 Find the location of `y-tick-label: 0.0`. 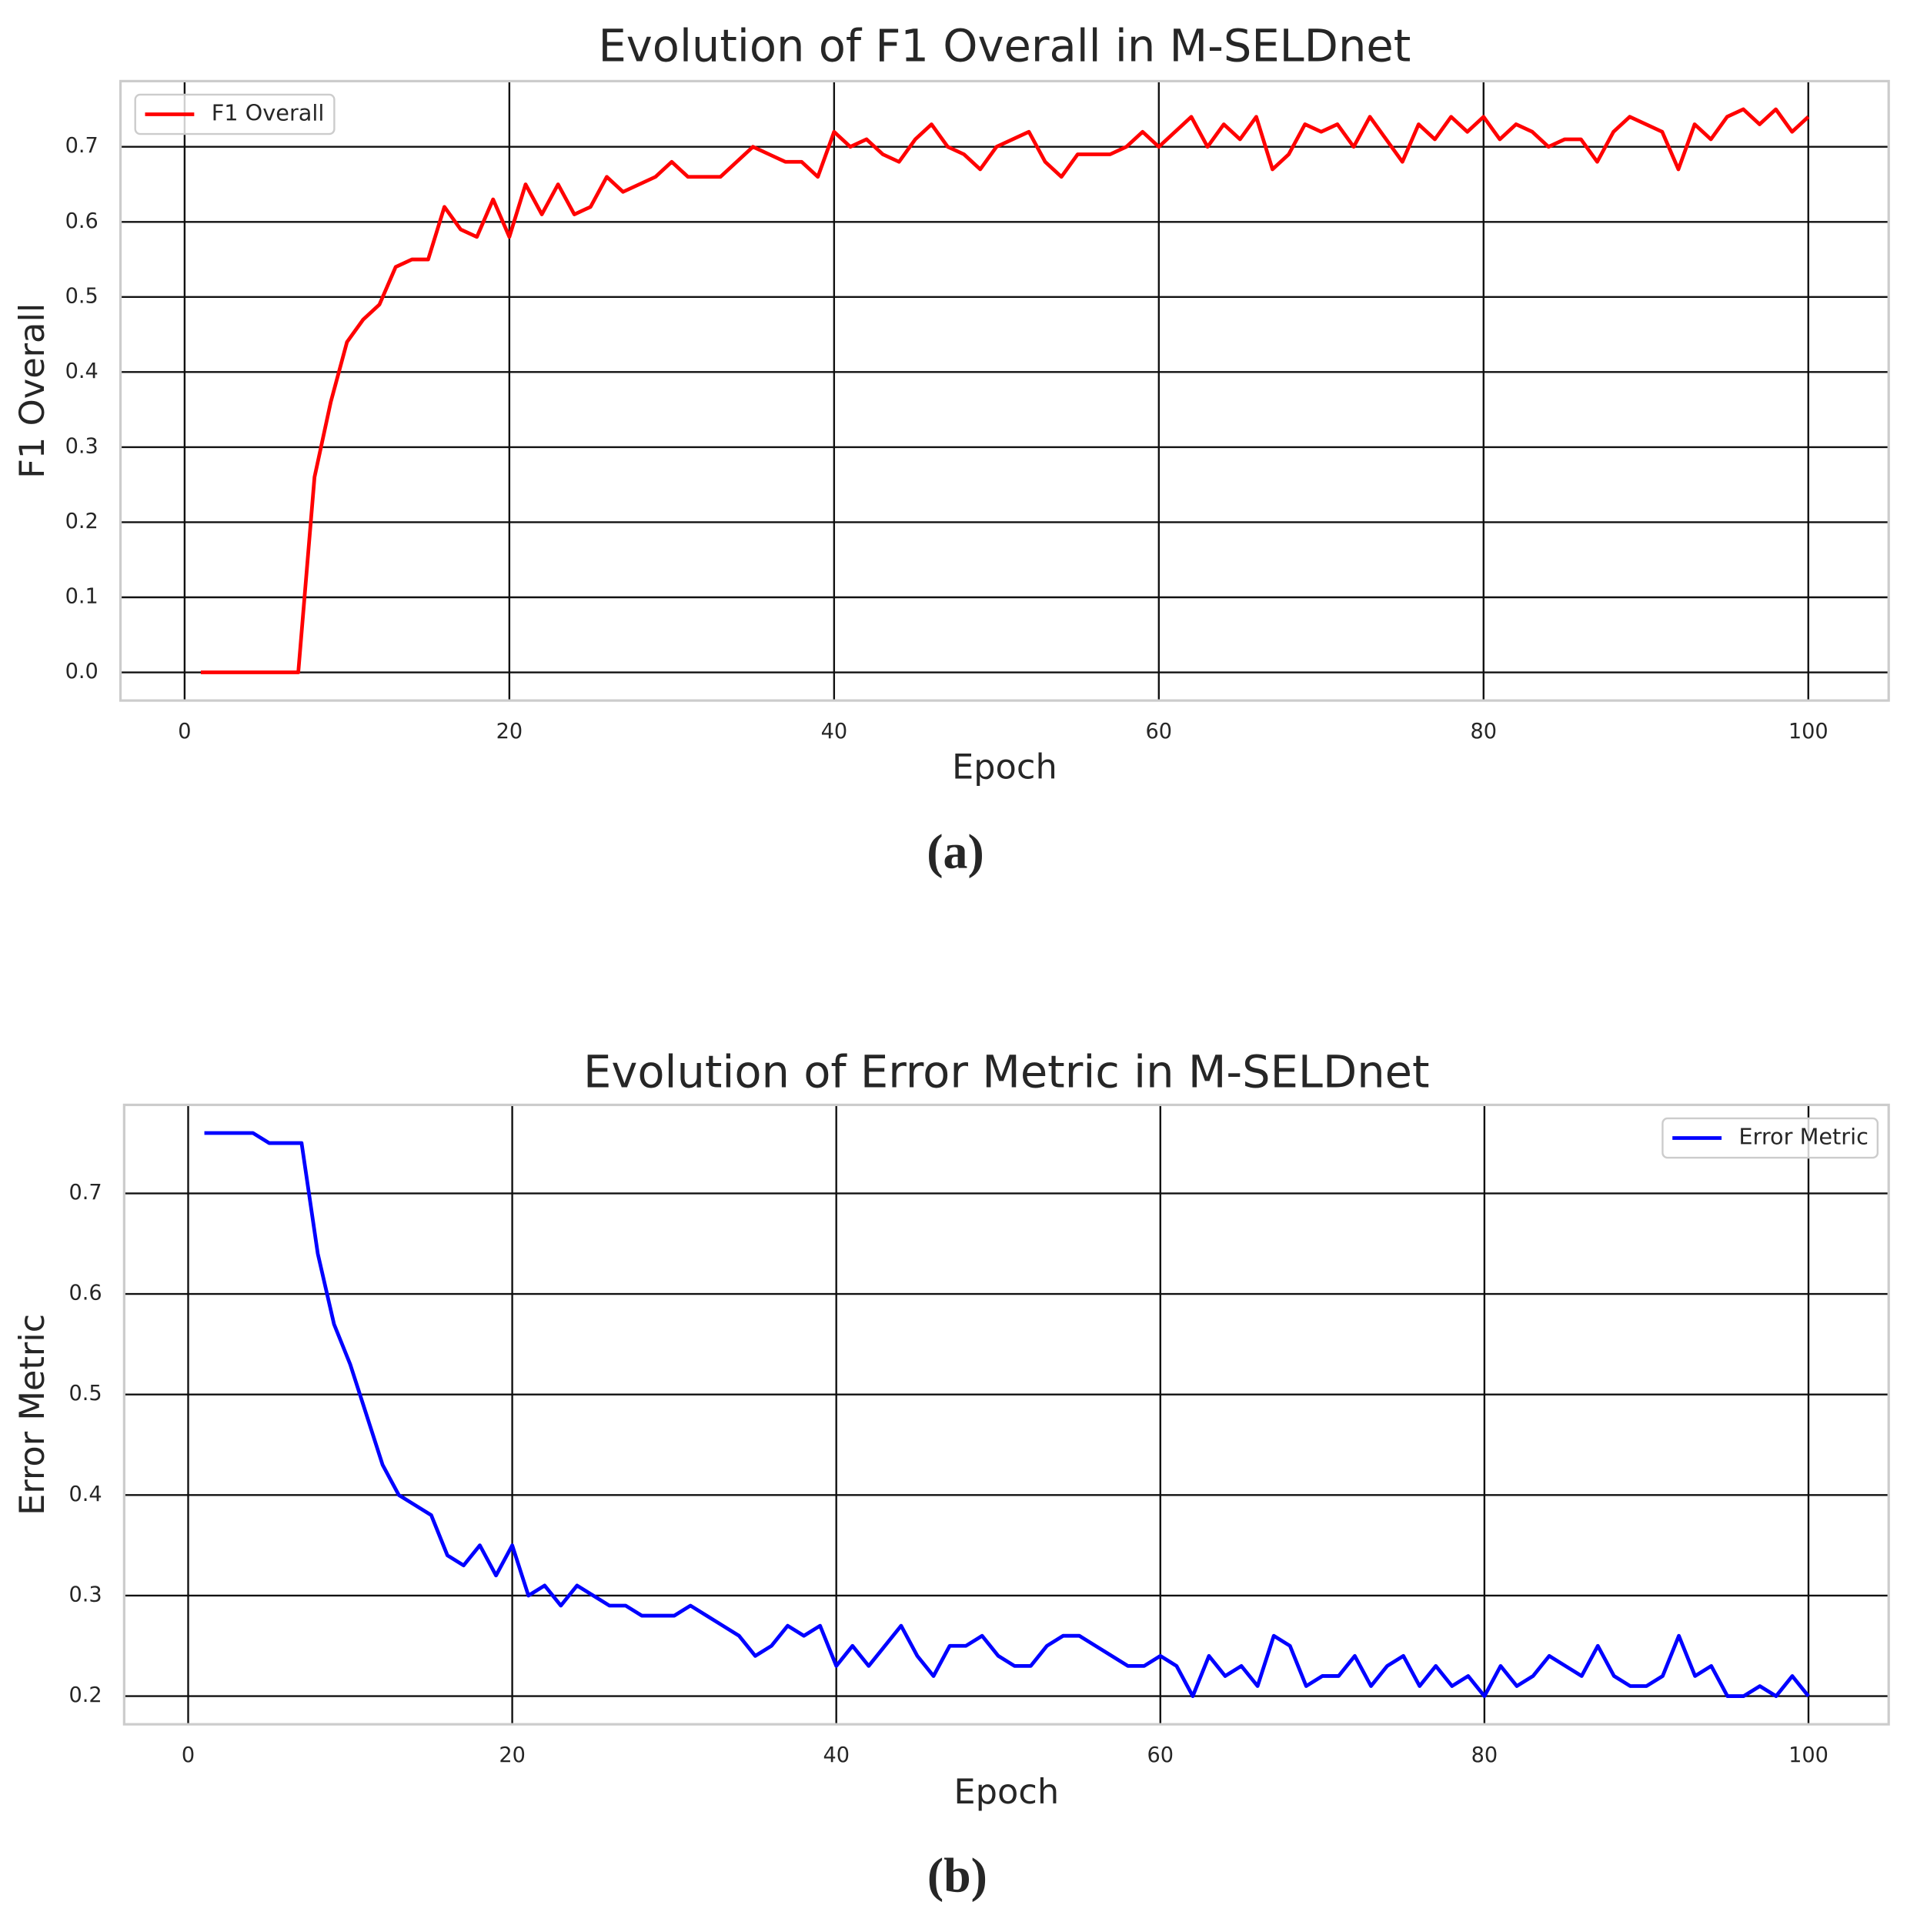

y-tick-label: 0.0 is located at coordinates (82, 672).